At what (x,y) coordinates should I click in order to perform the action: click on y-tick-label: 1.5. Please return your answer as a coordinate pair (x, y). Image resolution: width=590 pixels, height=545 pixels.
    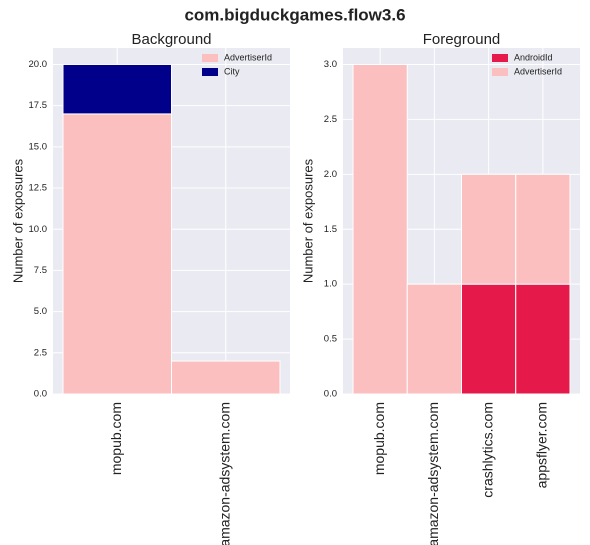
    Looking at the image, I should click on (330, 229).